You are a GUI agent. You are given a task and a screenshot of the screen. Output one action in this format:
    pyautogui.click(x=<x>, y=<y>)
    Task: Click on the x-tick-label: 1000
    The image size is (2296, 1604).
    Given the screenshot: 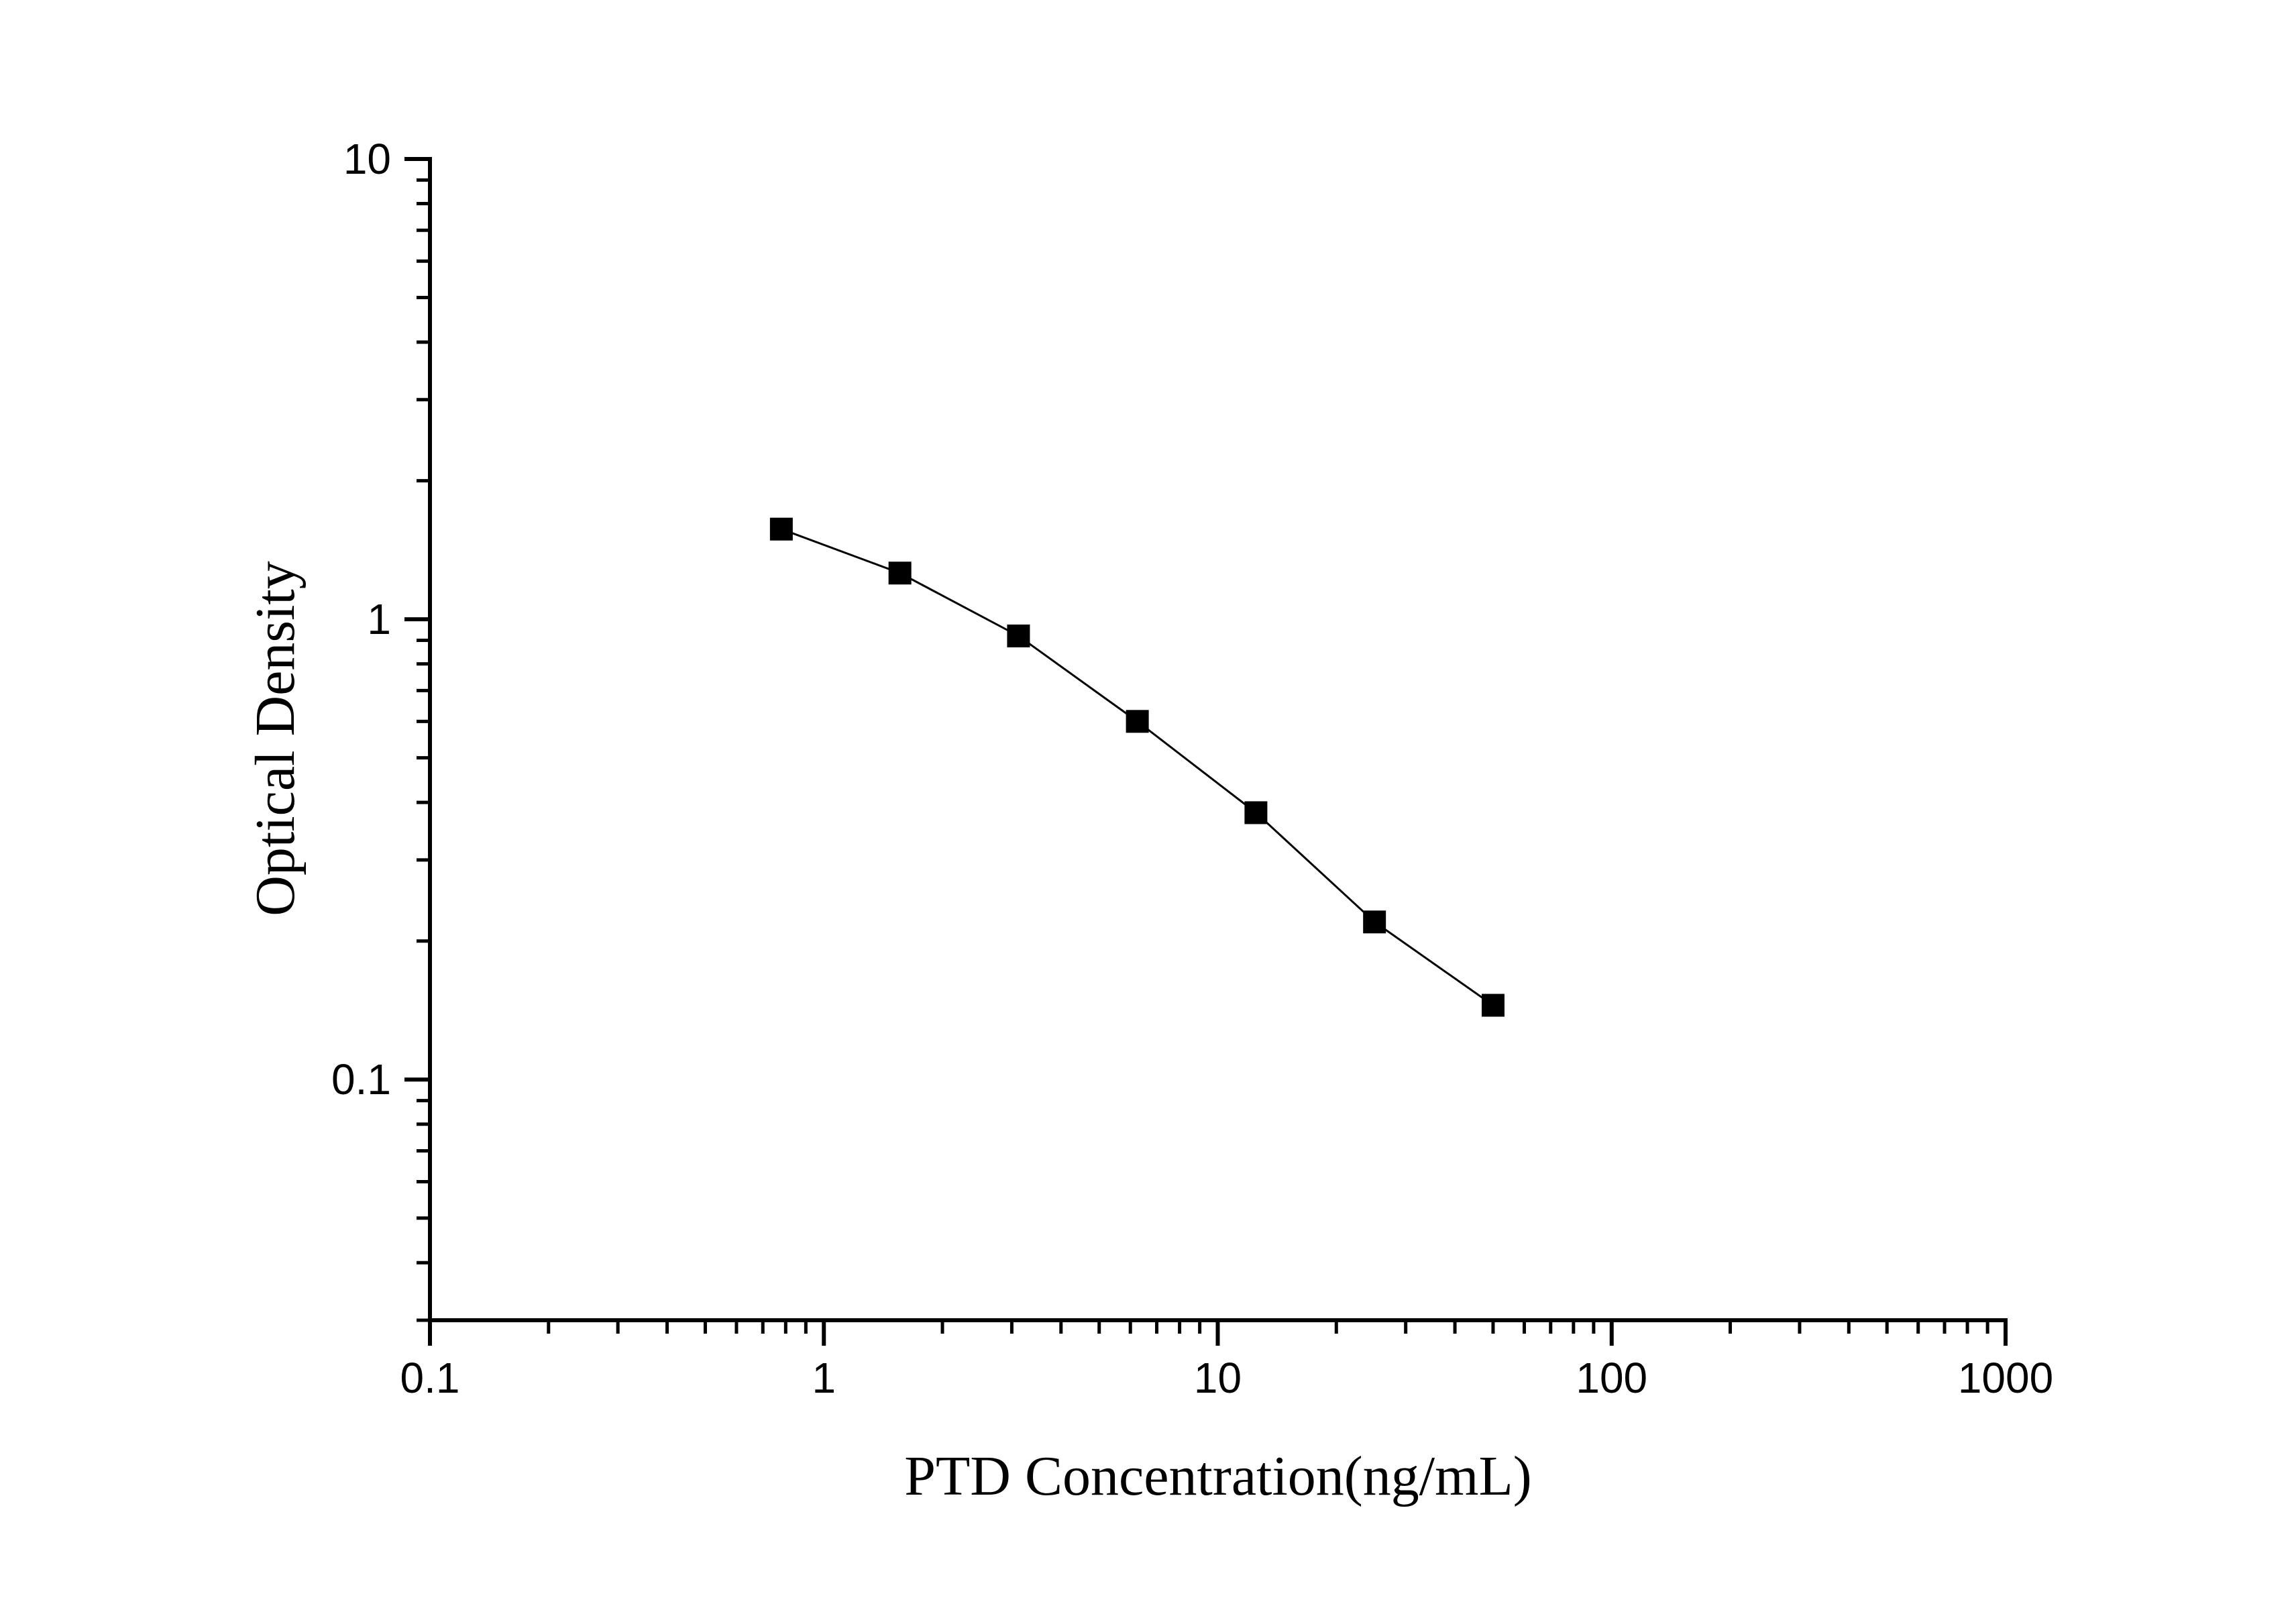 What is the action you would take?
    pyautogui.click(x=2005, y=1378)
    